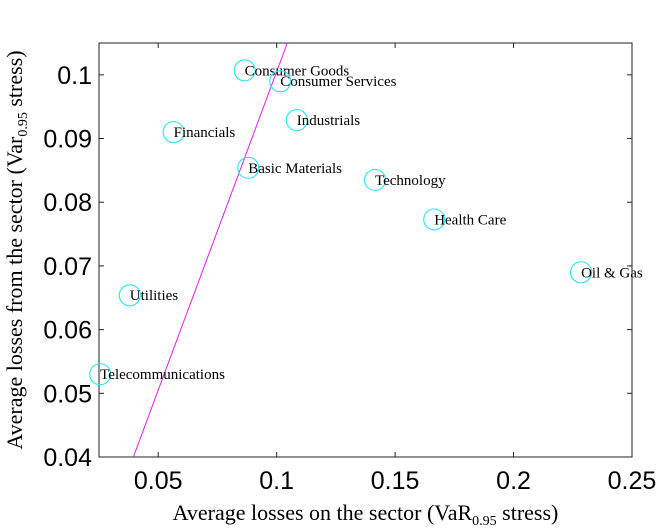 The image size is (664, 530). I want to click on data-point-label: Utilities, so click(154, 296).